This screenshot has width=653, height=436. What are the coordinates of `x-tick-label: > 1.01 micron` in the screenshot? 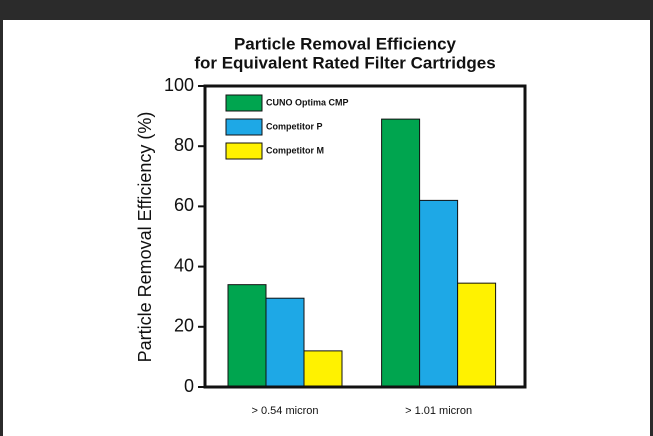 It's located at (438, 411).